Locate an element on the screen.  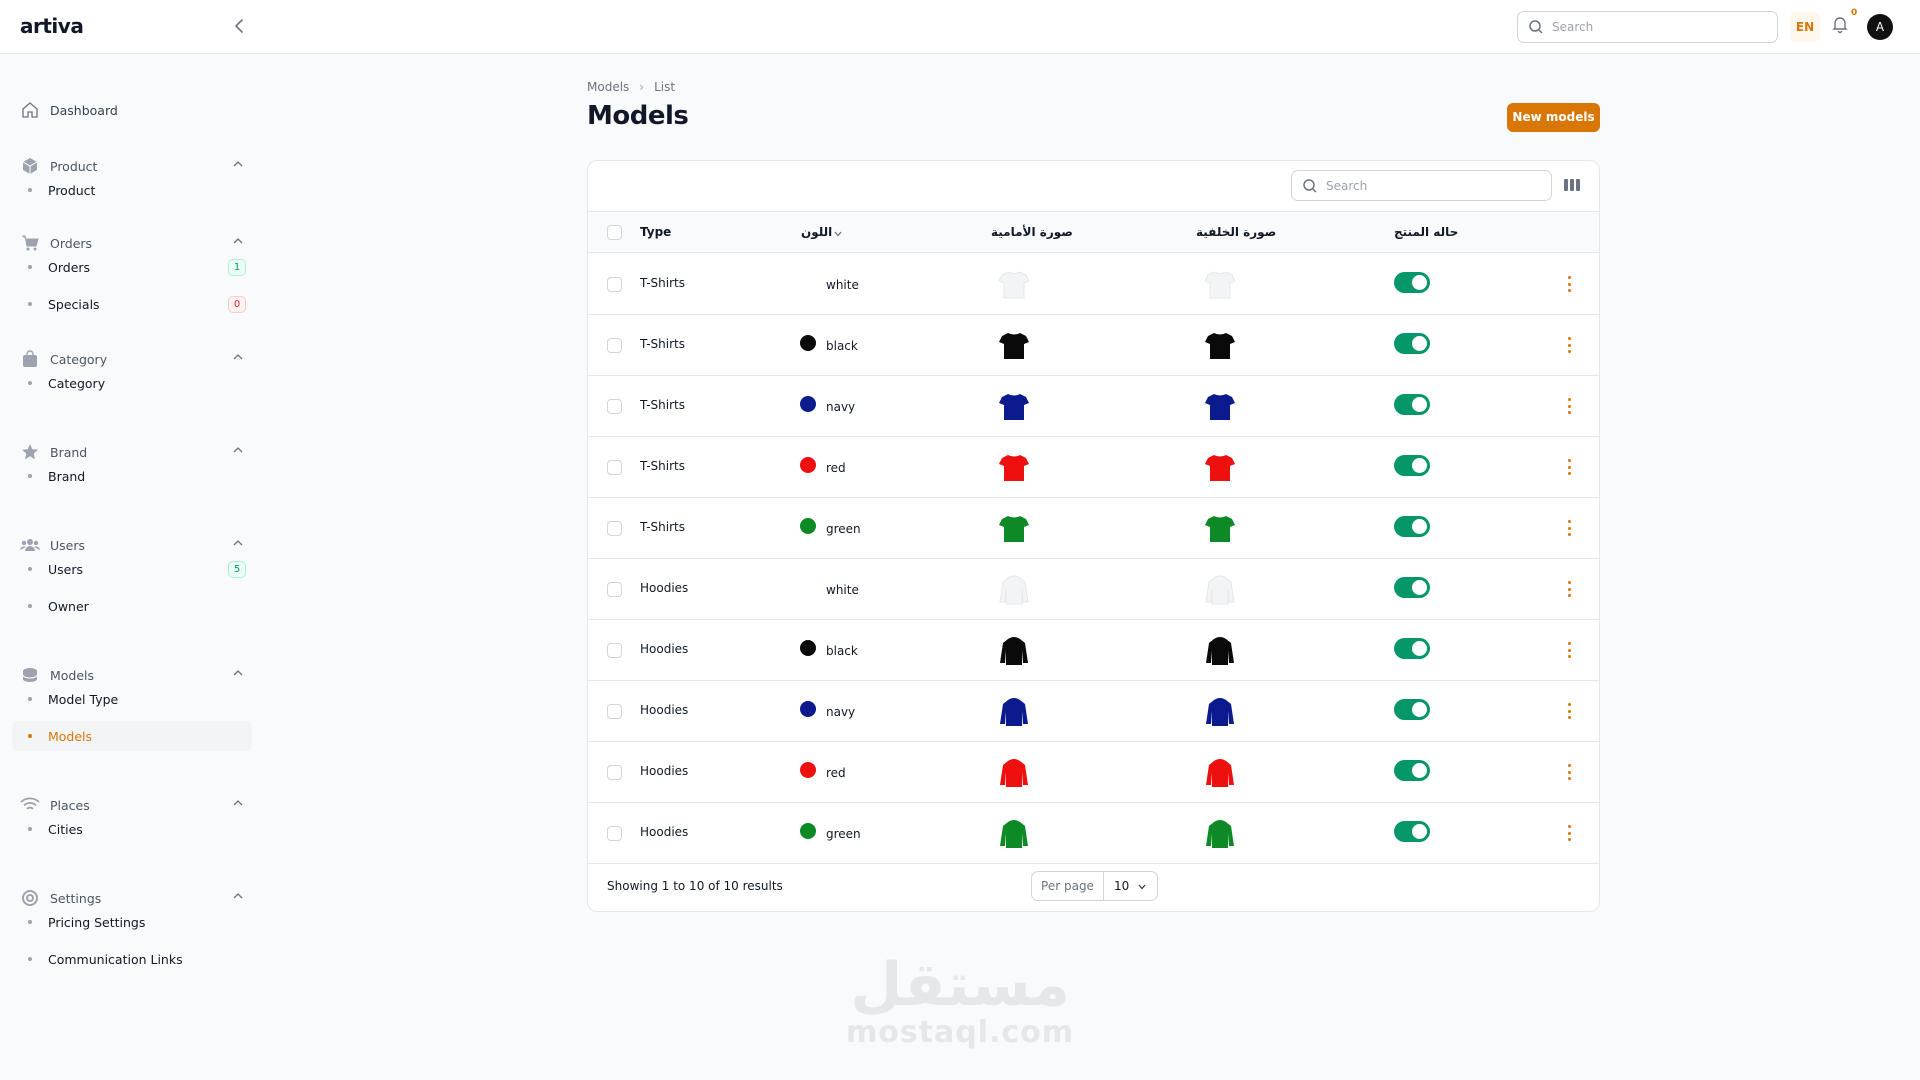
sidebar-group-orders: Orders is located at coordinates (56, 243).